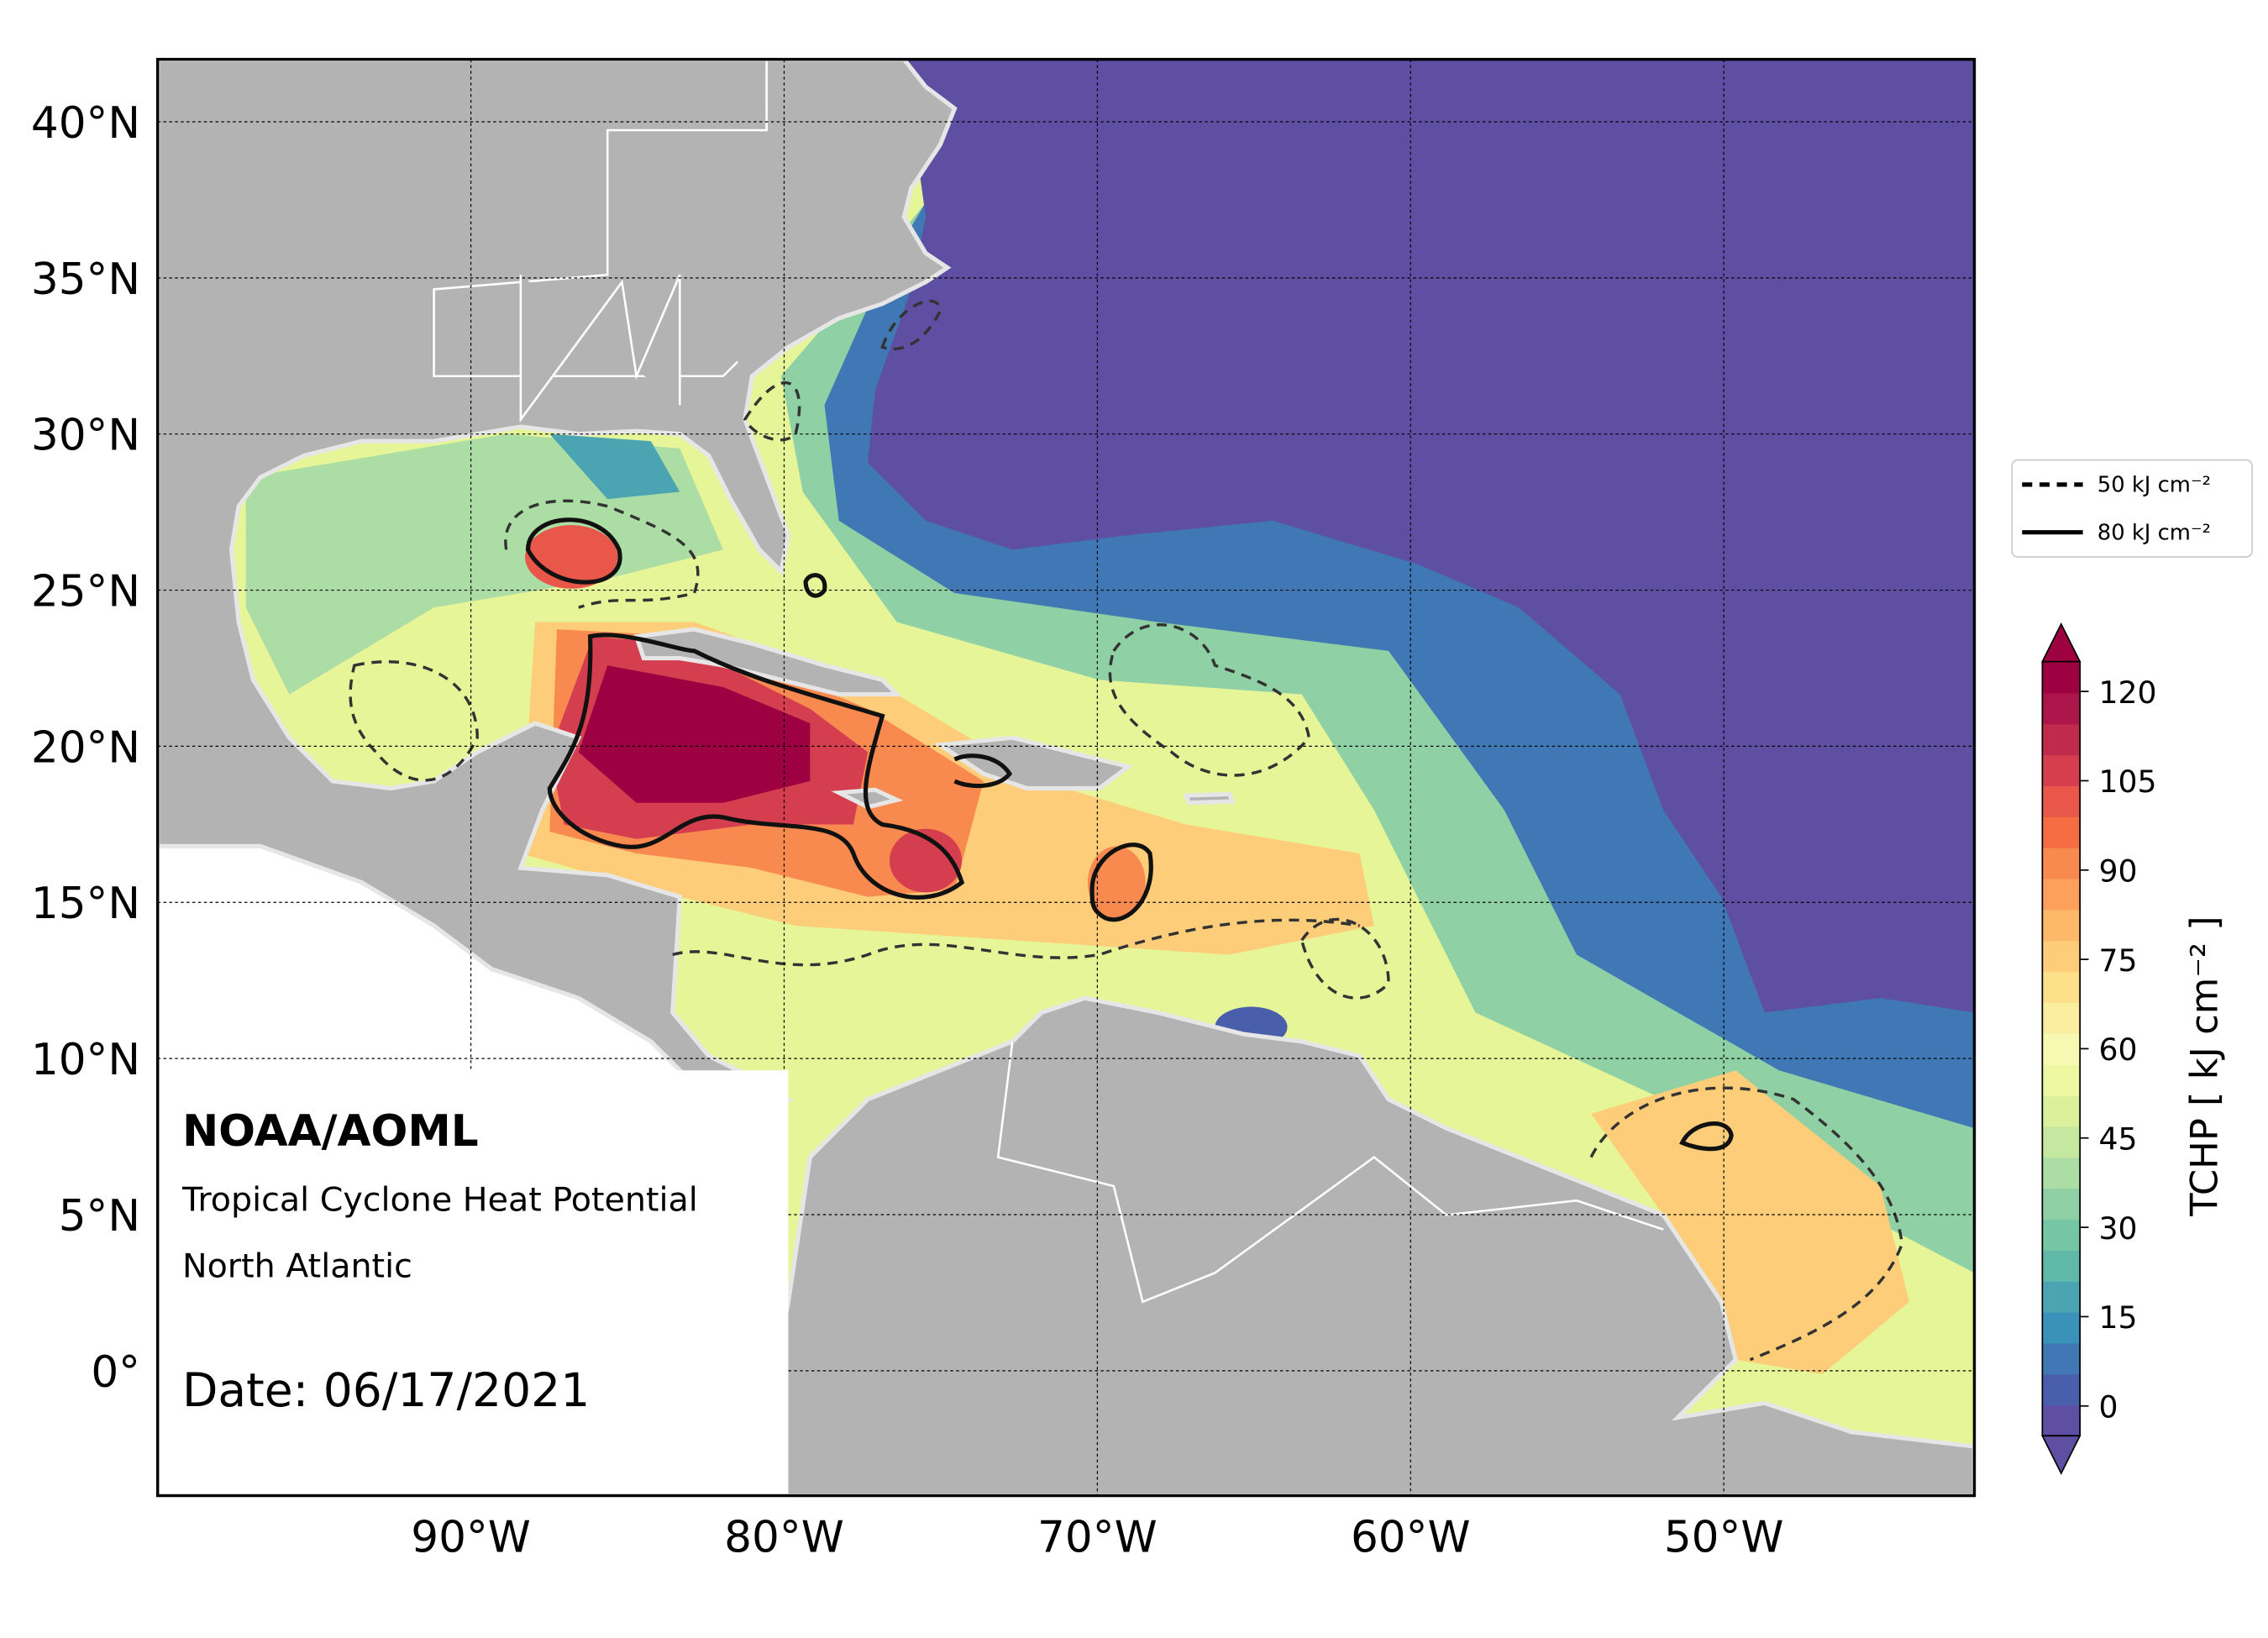 The image size is (2268, 1638). What do you see at coordinates (85, 904) in the screenshot?
I see `y-tick-label: 15°N` at bounding box center [85, 904].